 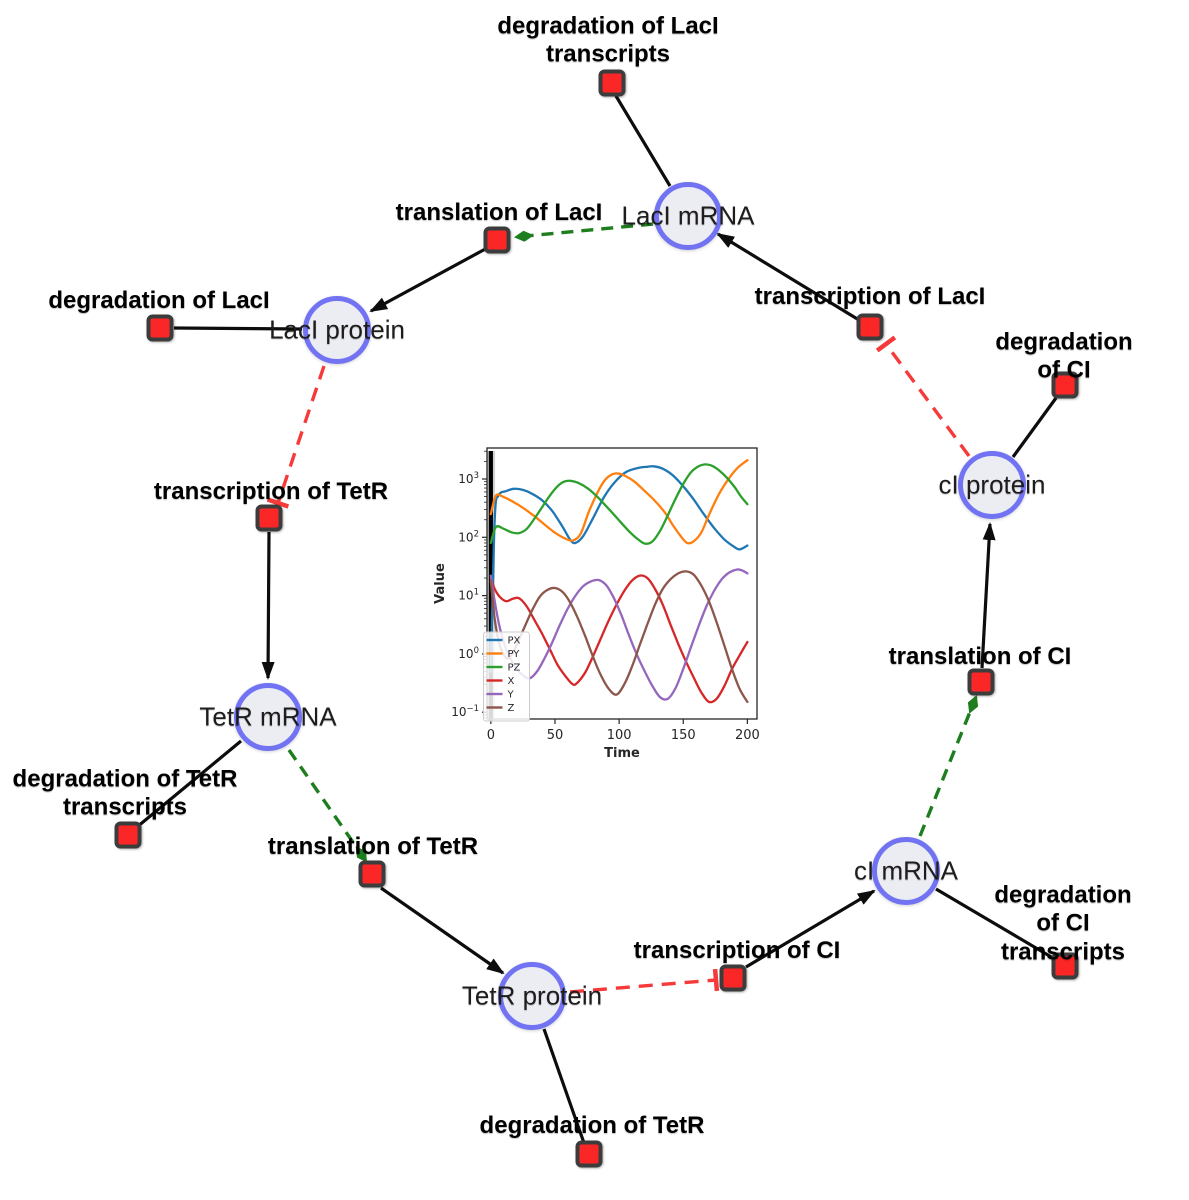 I want to click on species-label-tetr-mrna: TetR mRNA, so click(x=268, y=716).